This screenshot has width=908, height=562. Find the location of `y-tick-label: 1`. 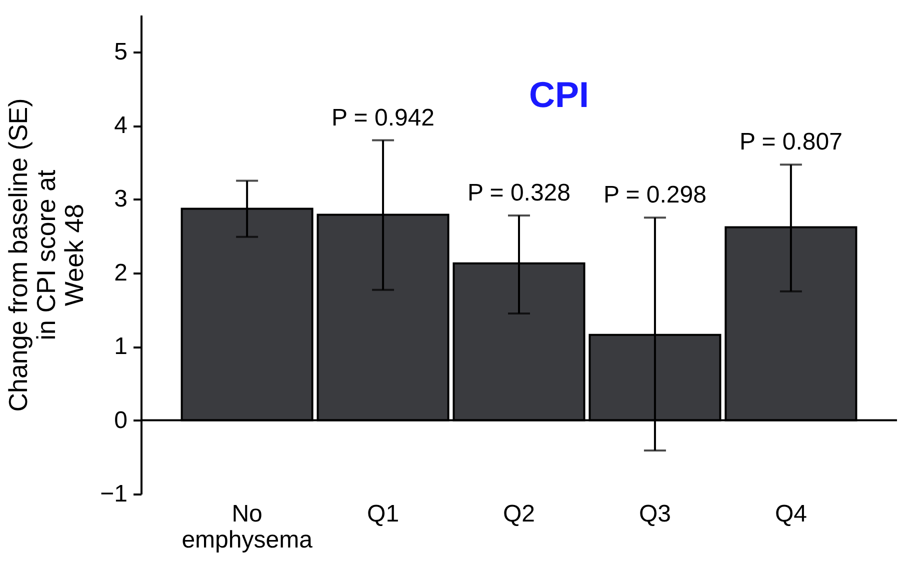

y-tick-label: 1 is located at coordinates (121, 346).